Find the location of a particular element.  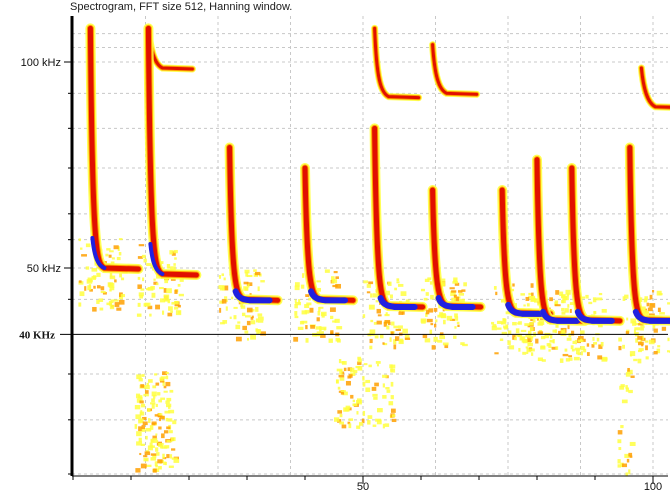

call-peak is located at coordinates (98, 253).